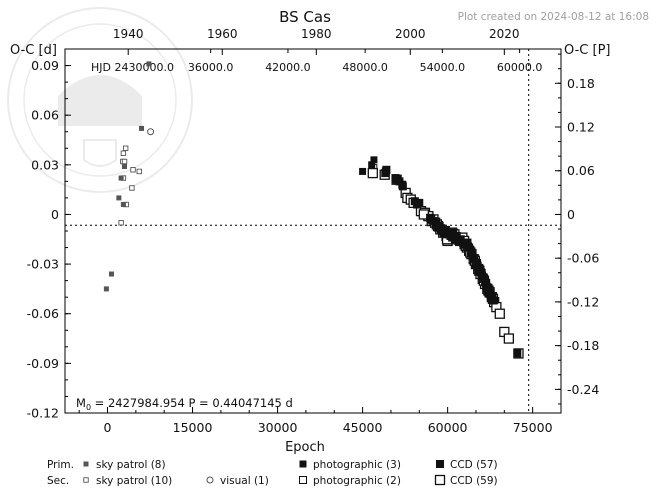 Image resolution: width=659 pixels, height=499 pixels. Describe the element at coordinates (587, 50) in the screenshot. I see `y-axis-label-right: O-C [P]` at that location.